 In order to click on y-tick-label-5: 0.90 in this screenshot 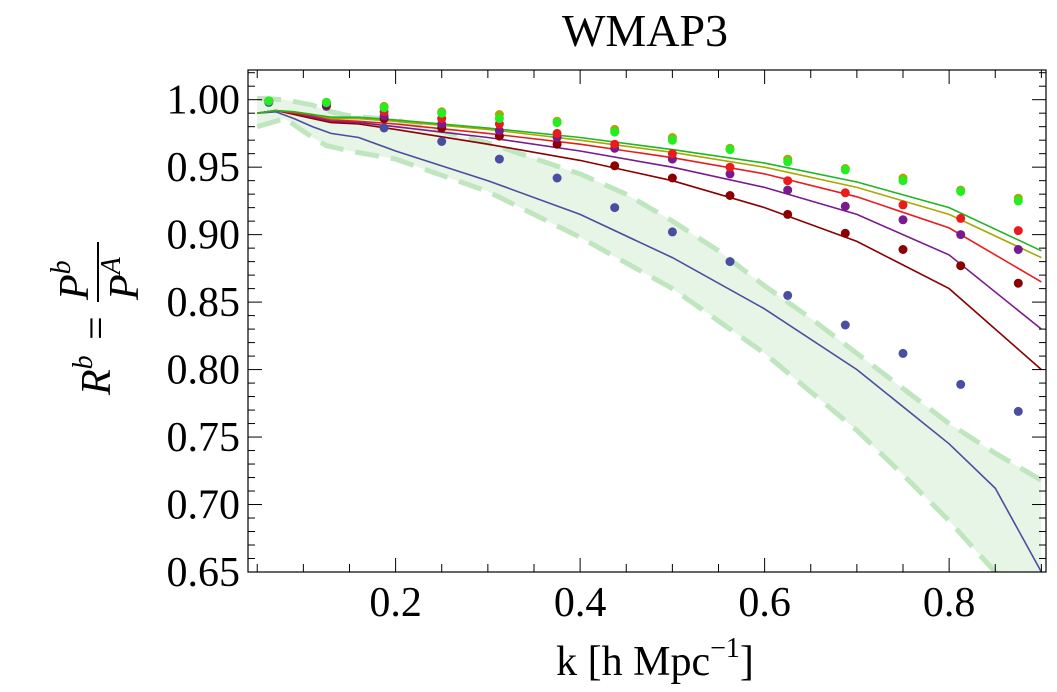, I will do `click(204, 236)`.